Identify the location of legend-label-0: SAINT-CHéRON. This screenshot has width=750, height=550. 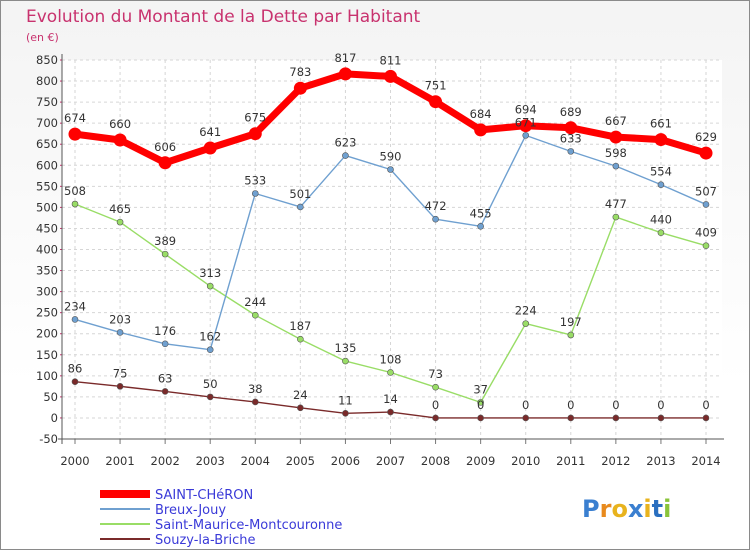
(204, 495).